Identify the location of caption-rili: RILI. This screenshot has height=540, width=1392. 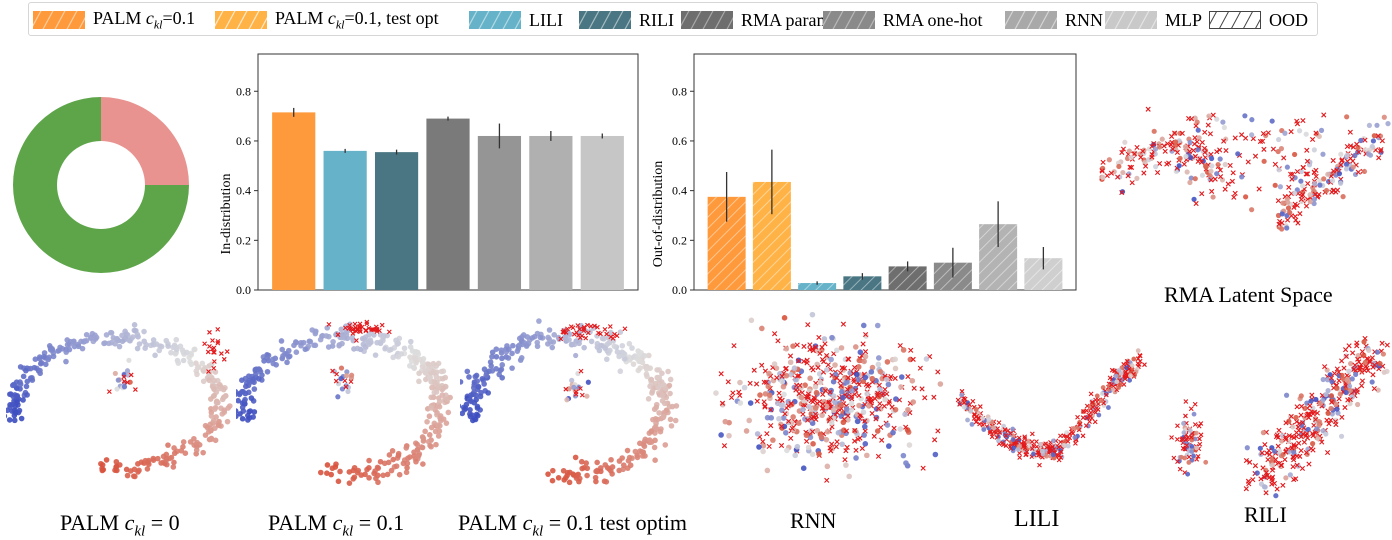
(1265, 514).